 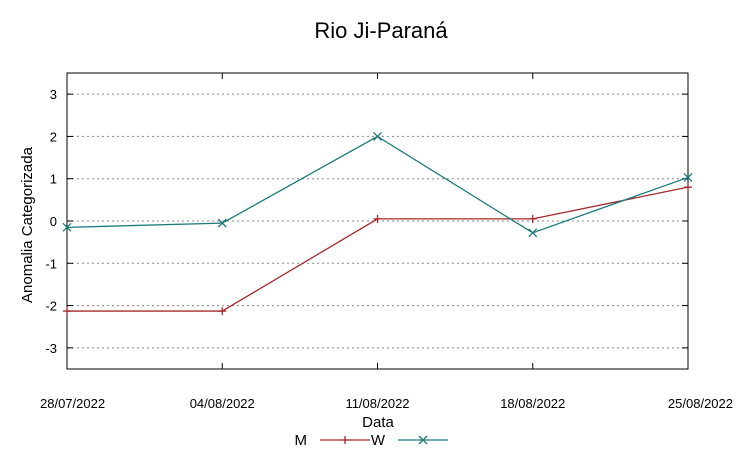 What do you see at coordinates (27, 224) in the screenshot?
I see `y-axis-label: Anomalia Categorizada` at bounding box center [27, 224].